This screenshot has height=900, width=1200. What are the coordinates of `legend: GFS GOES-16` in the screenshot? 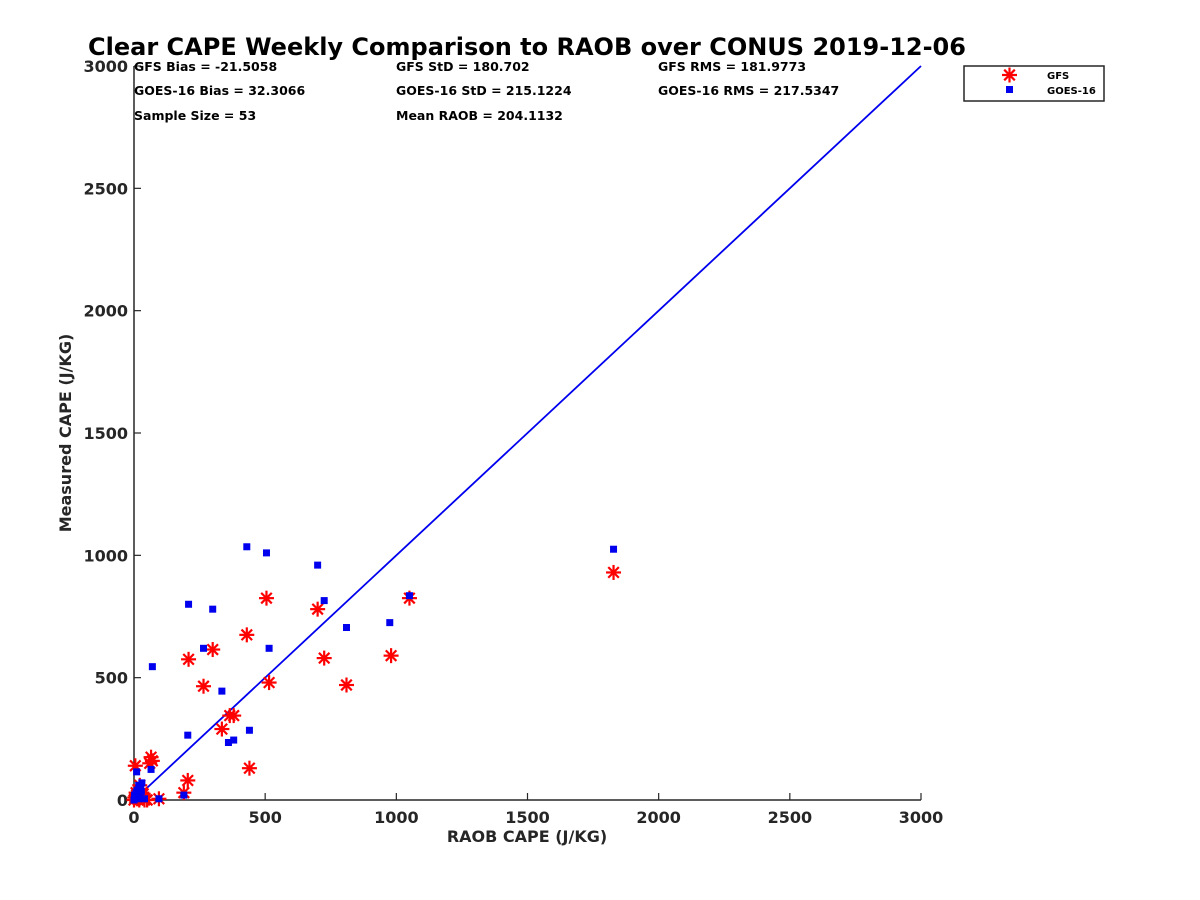 It's located at (1034, 83).